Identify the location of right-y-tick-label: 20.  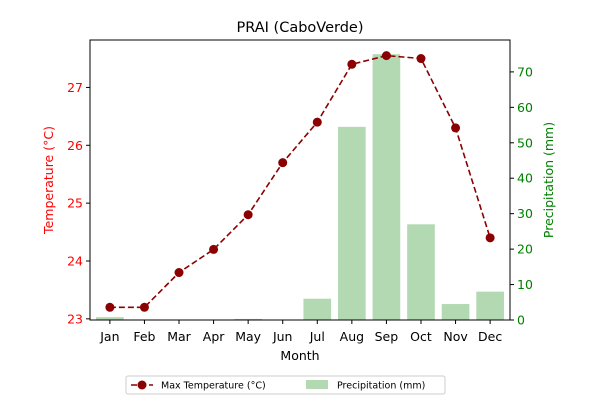
(525, 249).